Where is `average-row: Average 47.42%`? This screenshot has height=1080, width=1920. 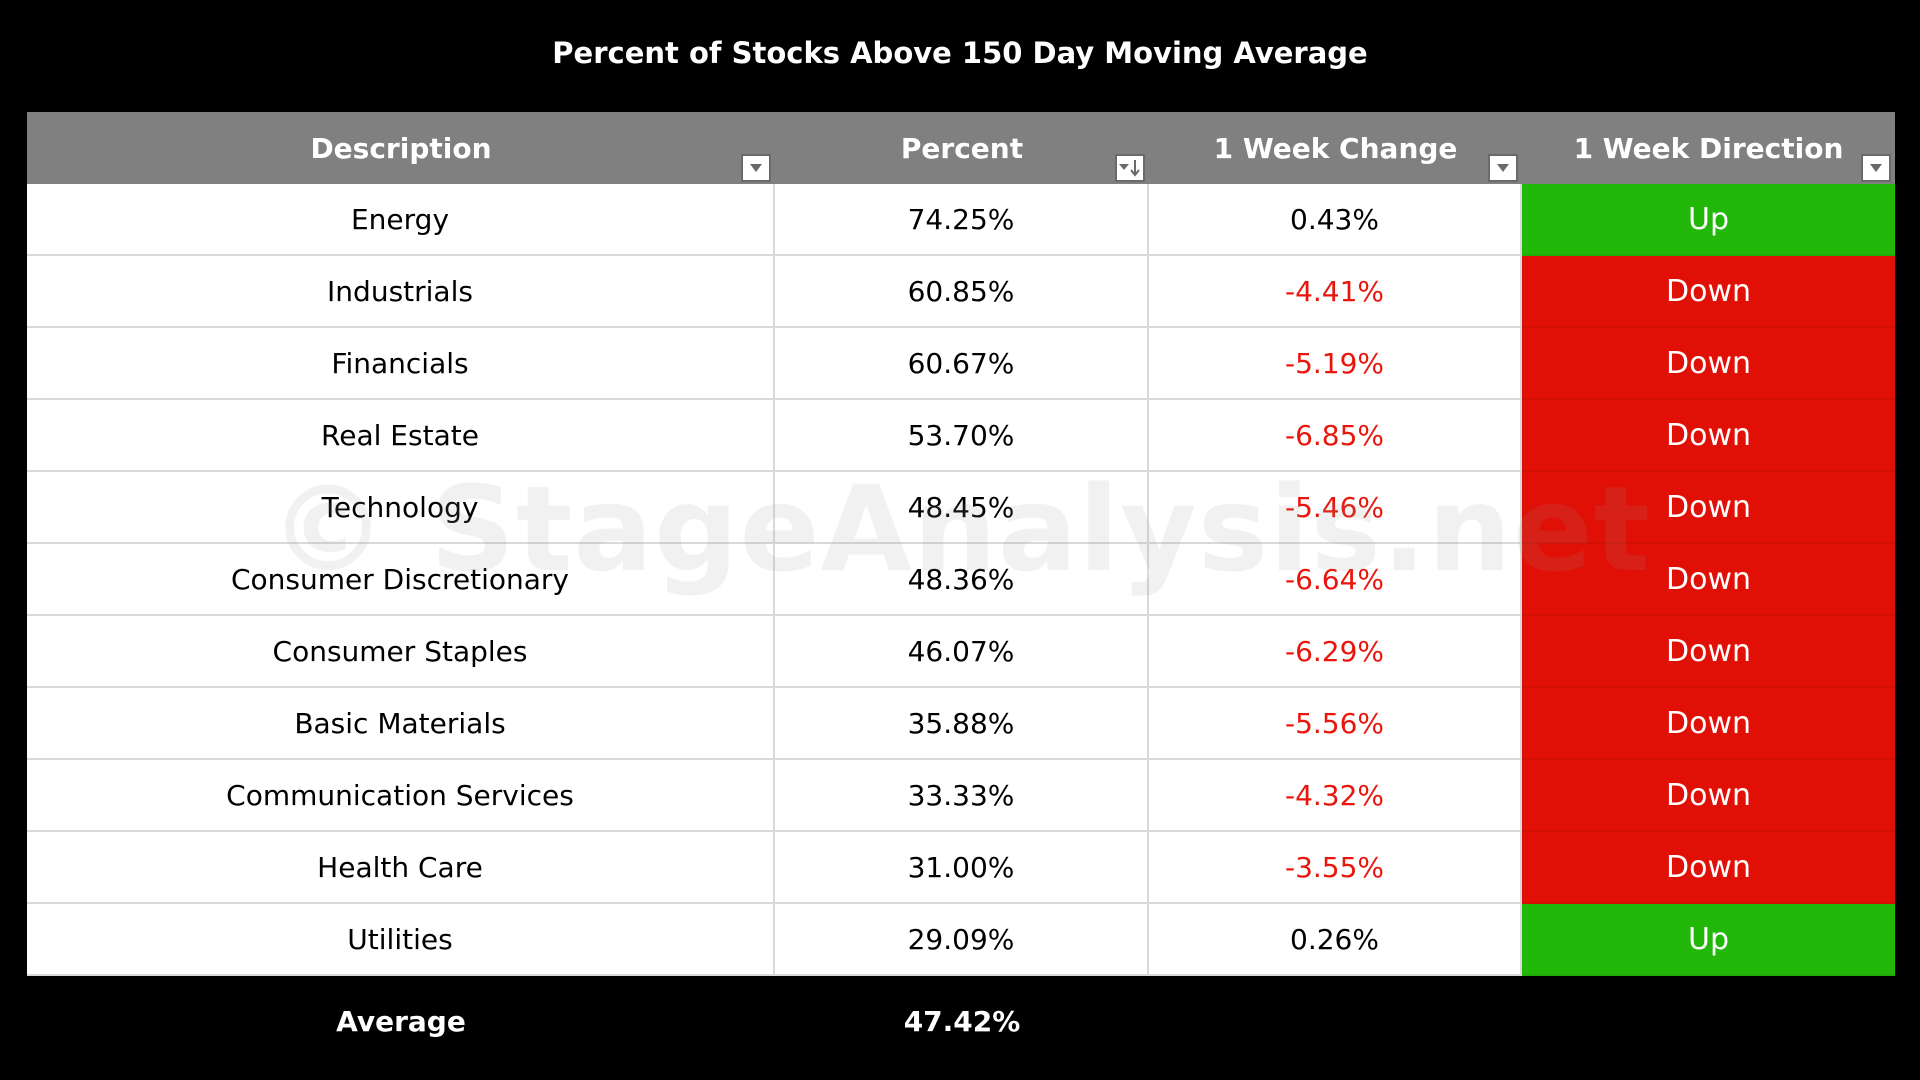 average-row: Average 47.42% is located at coordinates (961, 1021).